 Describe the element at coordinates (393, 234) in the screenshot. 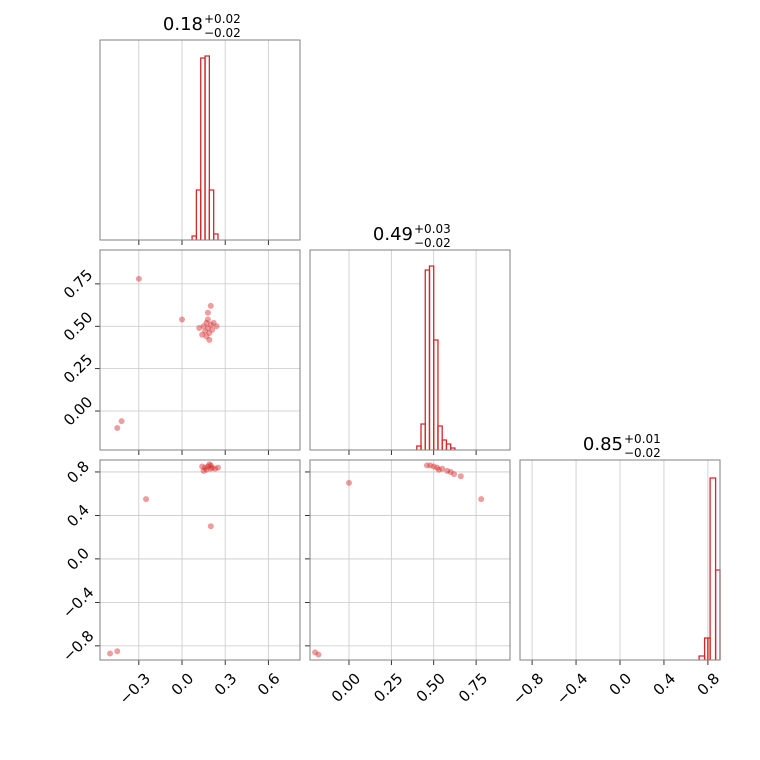

I see `panel-title: 0.49` at that location.